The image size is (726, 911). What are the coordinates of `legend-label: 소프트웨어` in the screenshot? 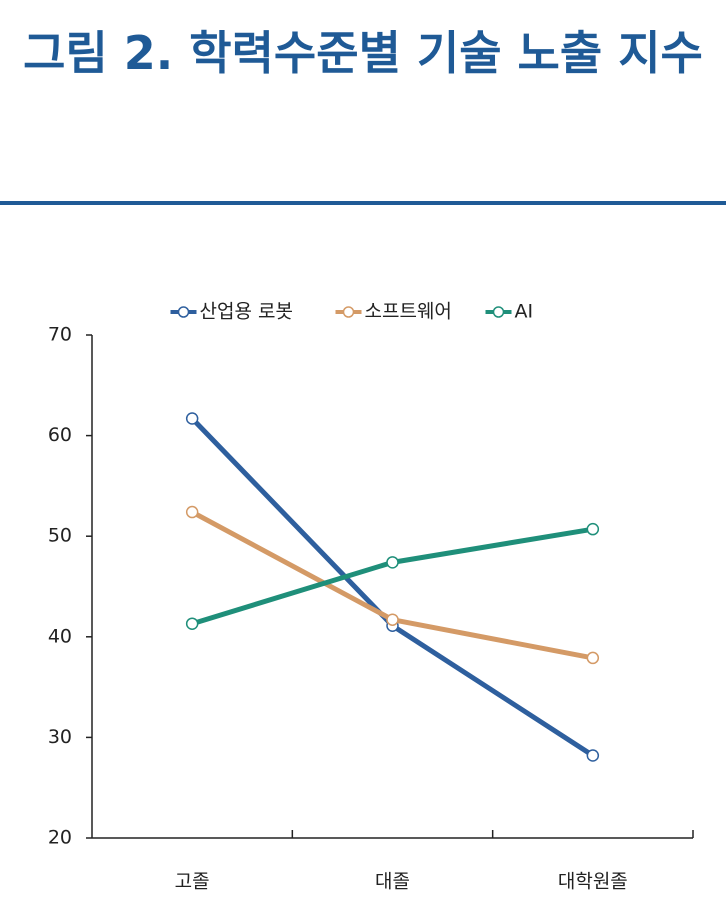 It's located at (408, 312).